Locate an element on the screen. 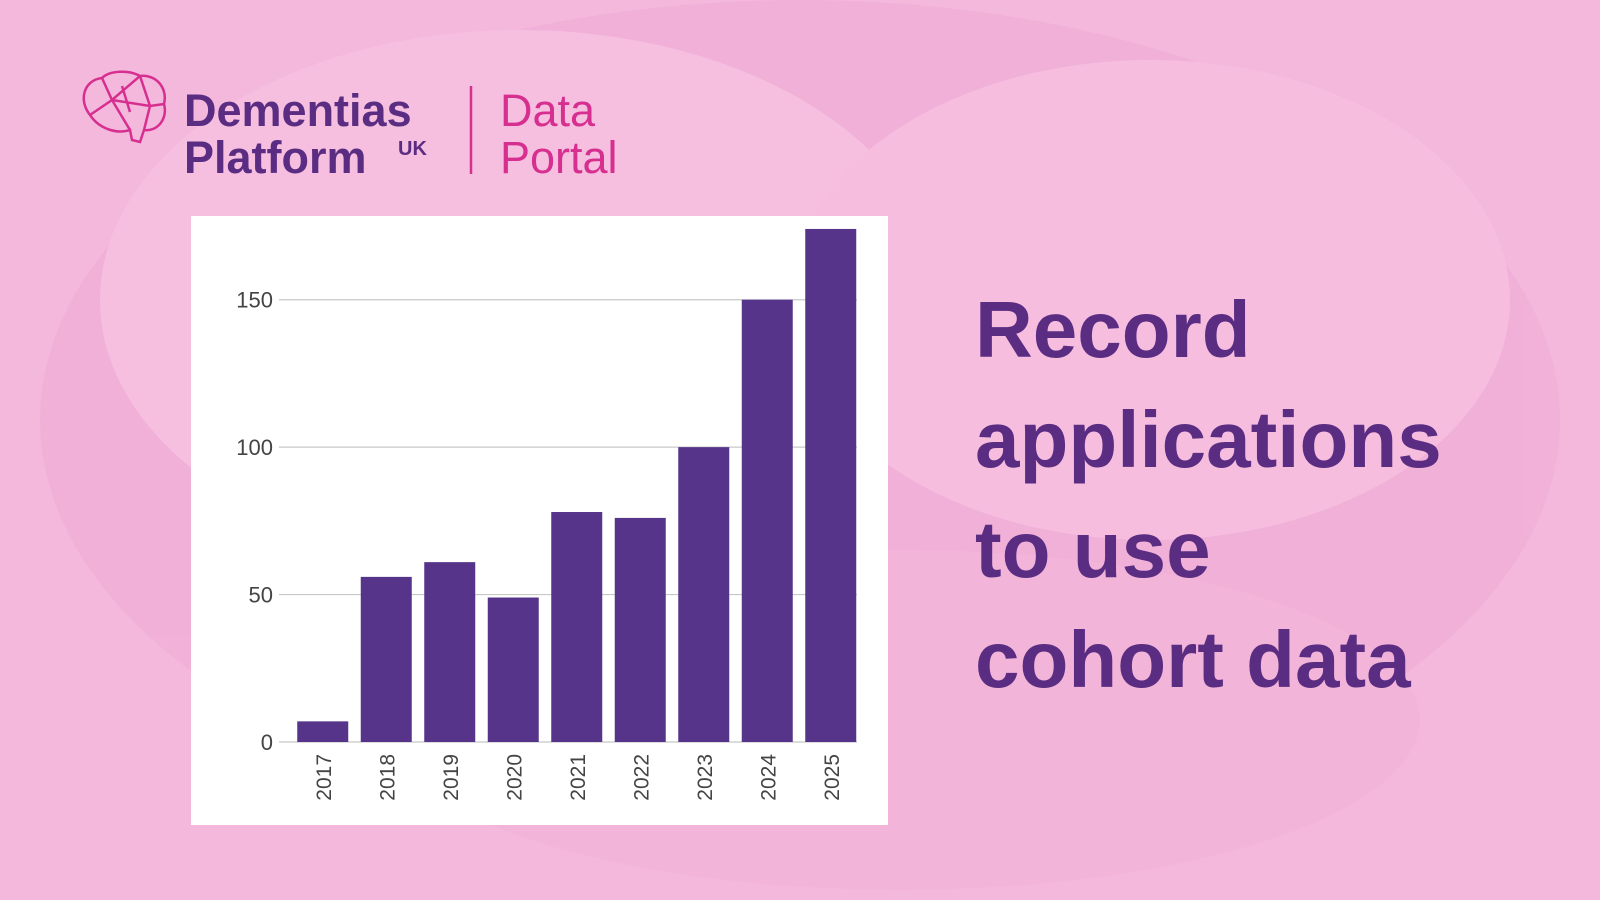 The height and width of the screenshot is (900, 1600). x-tick-label: 2022 is located at coordinates (641, 777).